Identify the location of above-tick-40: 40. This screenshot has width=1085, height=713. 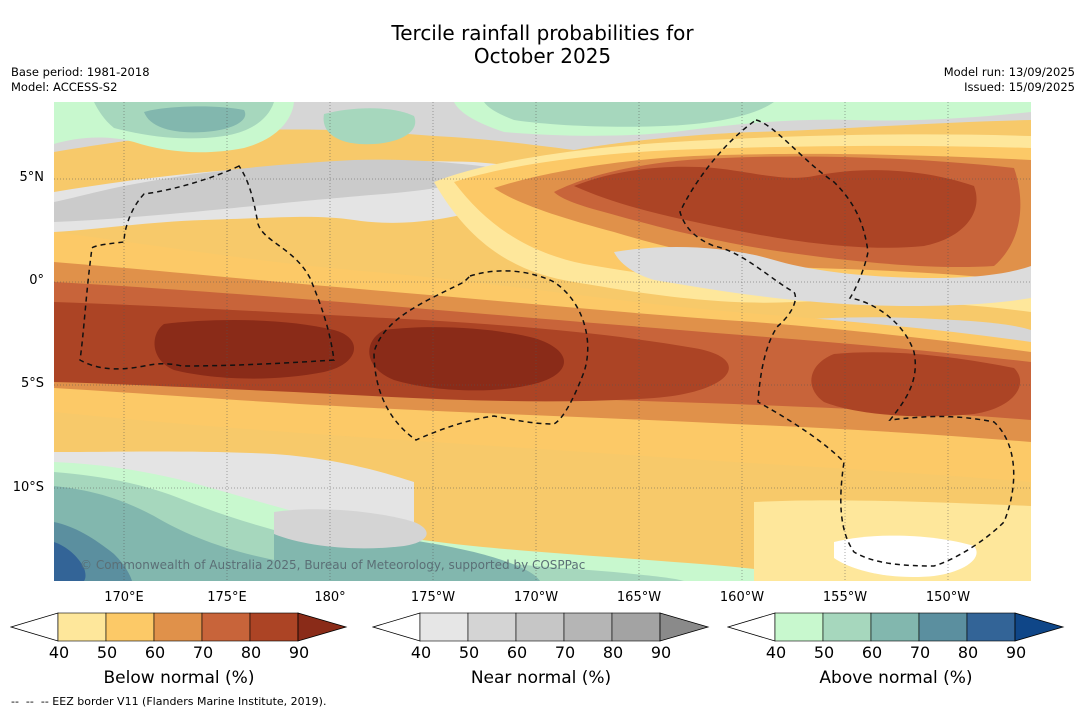
(776, 652).